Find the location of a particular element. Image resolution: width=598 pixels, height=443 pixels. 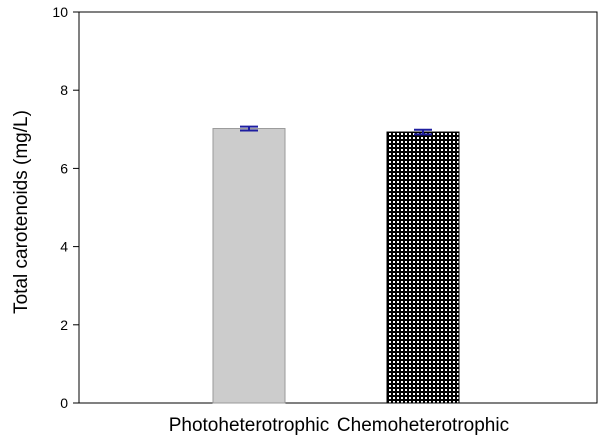

y-axis-ticks: 0 2 4 6 8 10 is located at coordinates (65, 207).